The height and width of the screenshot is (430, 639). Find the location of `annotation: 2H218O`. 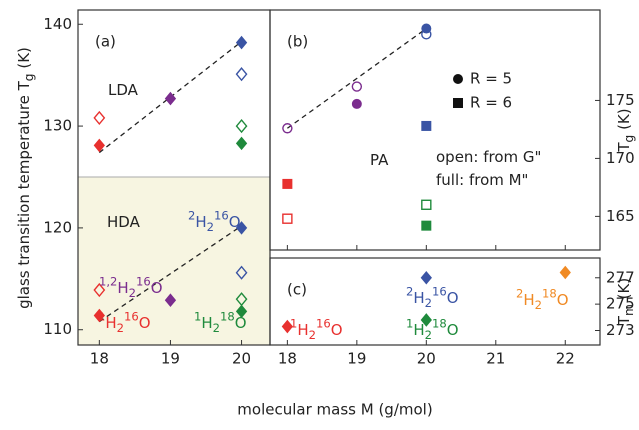

annotation: 2H218O is located at coordinates (542, 298).